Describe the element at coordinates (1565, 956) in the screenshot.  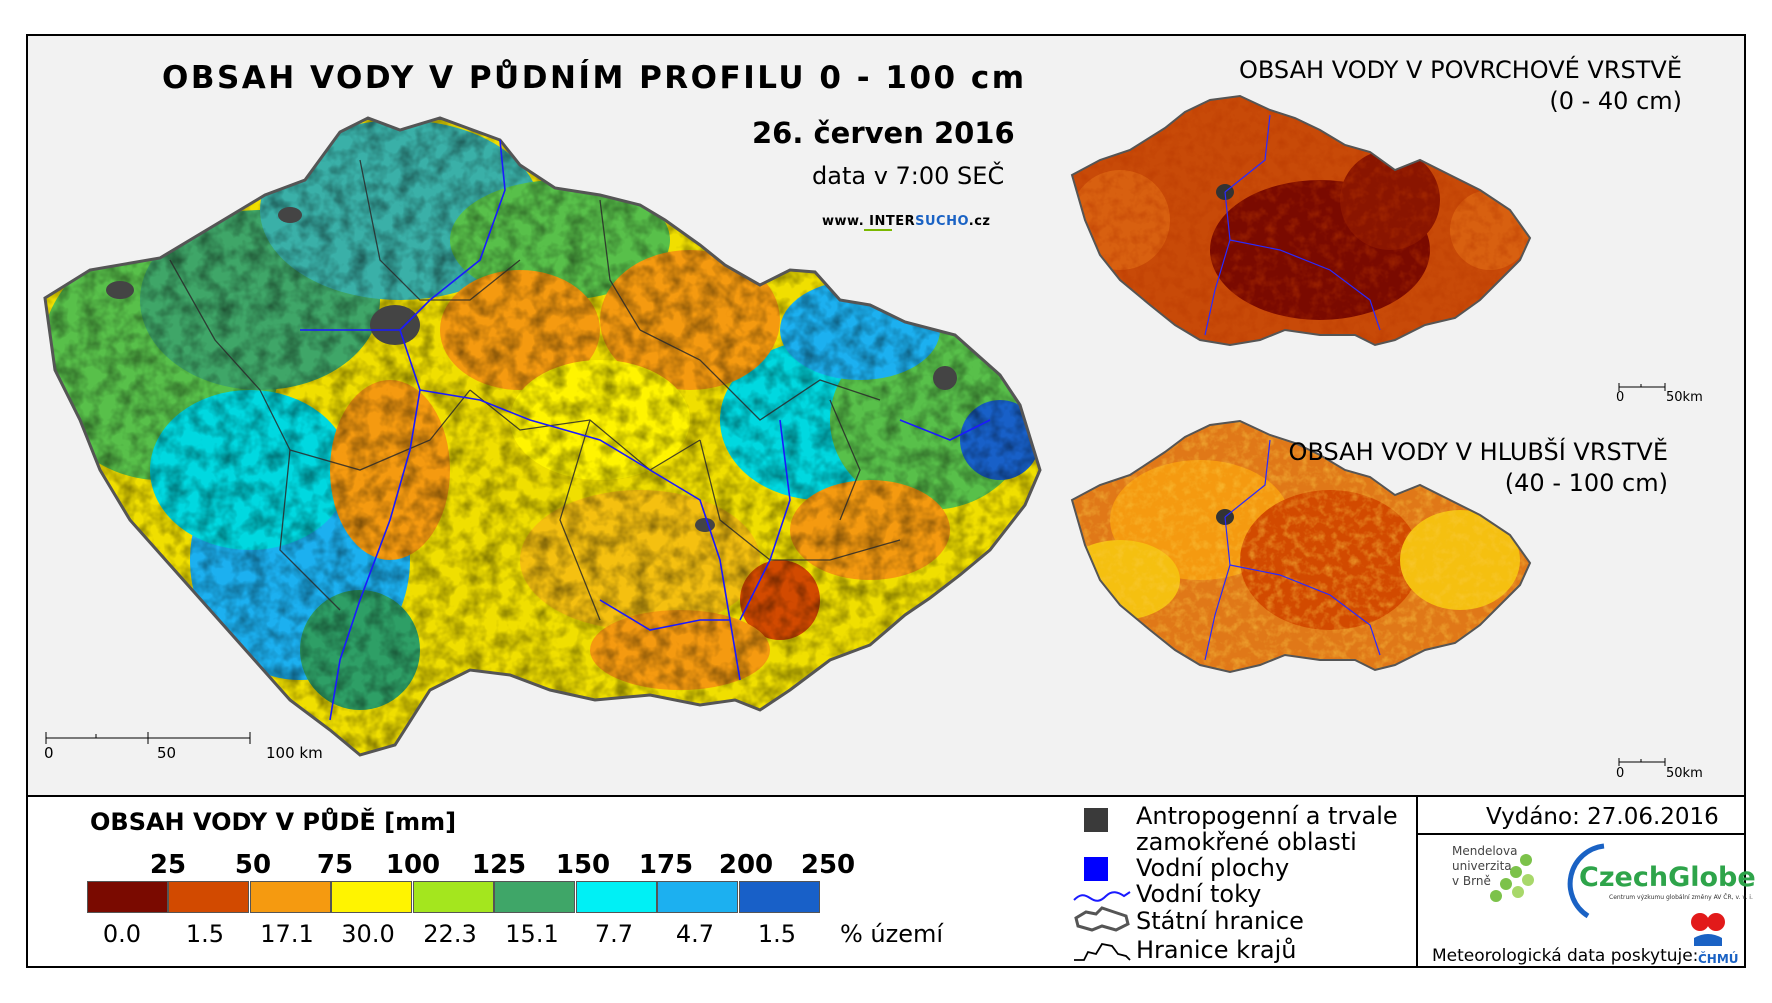
I see `met-data-provider: Meteorologická data poskytuje:` at that location.